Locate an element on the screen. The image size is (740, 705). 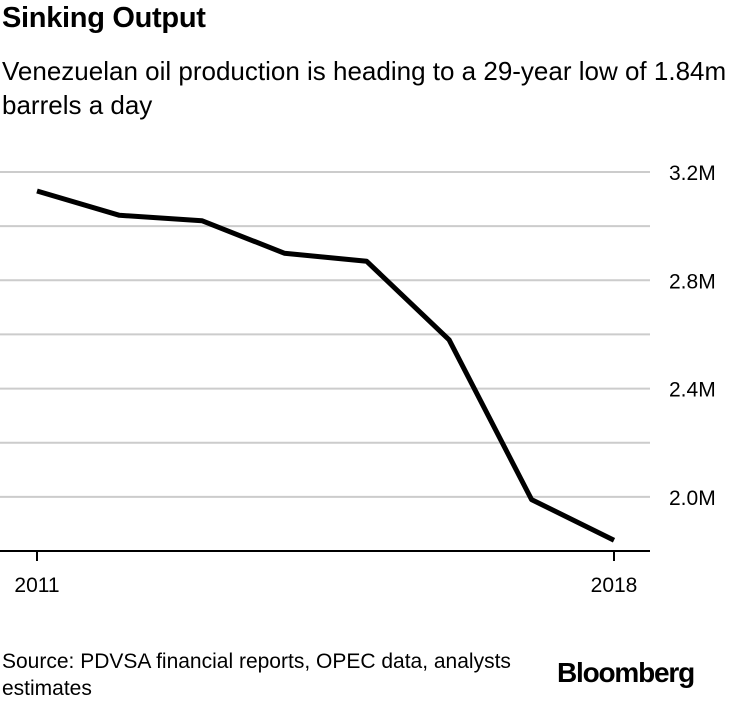
y-tick-label: 2.8M is located at coordinates (692, 281).